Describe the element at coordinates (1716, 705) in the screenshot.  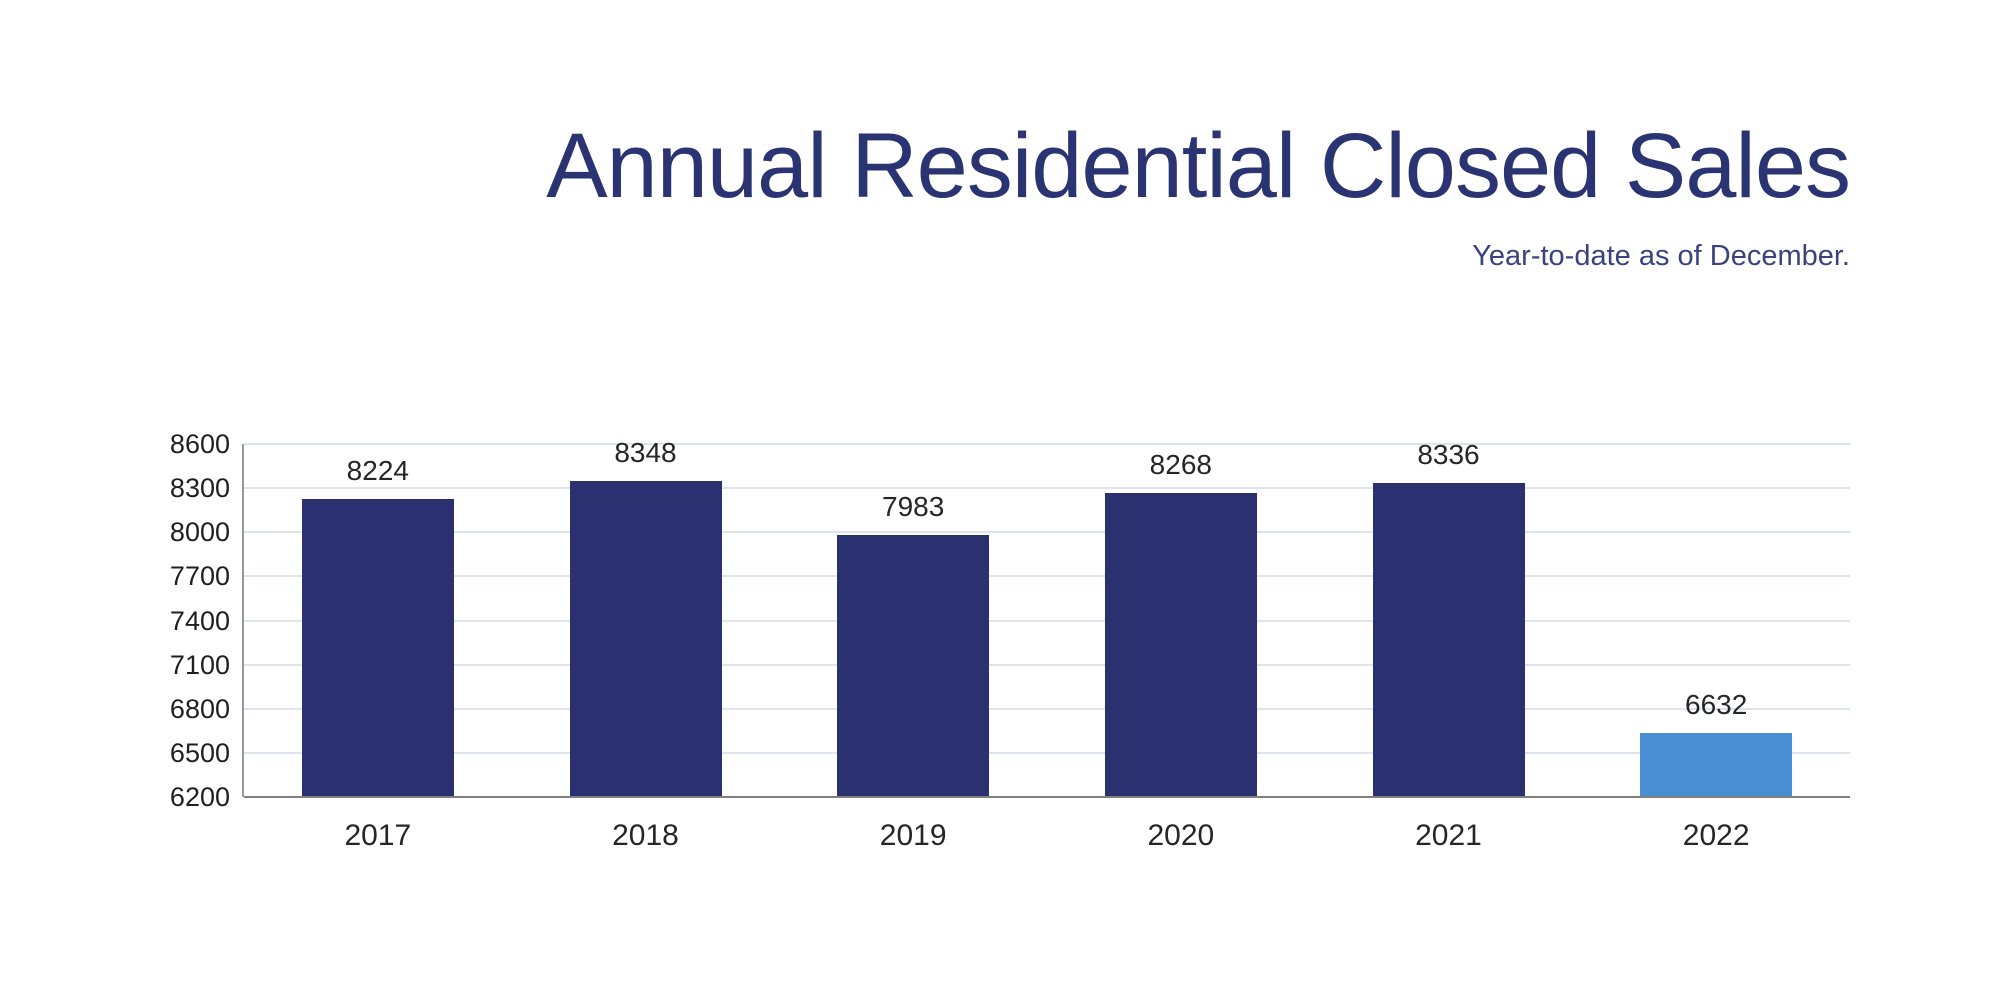
I see `bar-value-label: 6632` at that location.